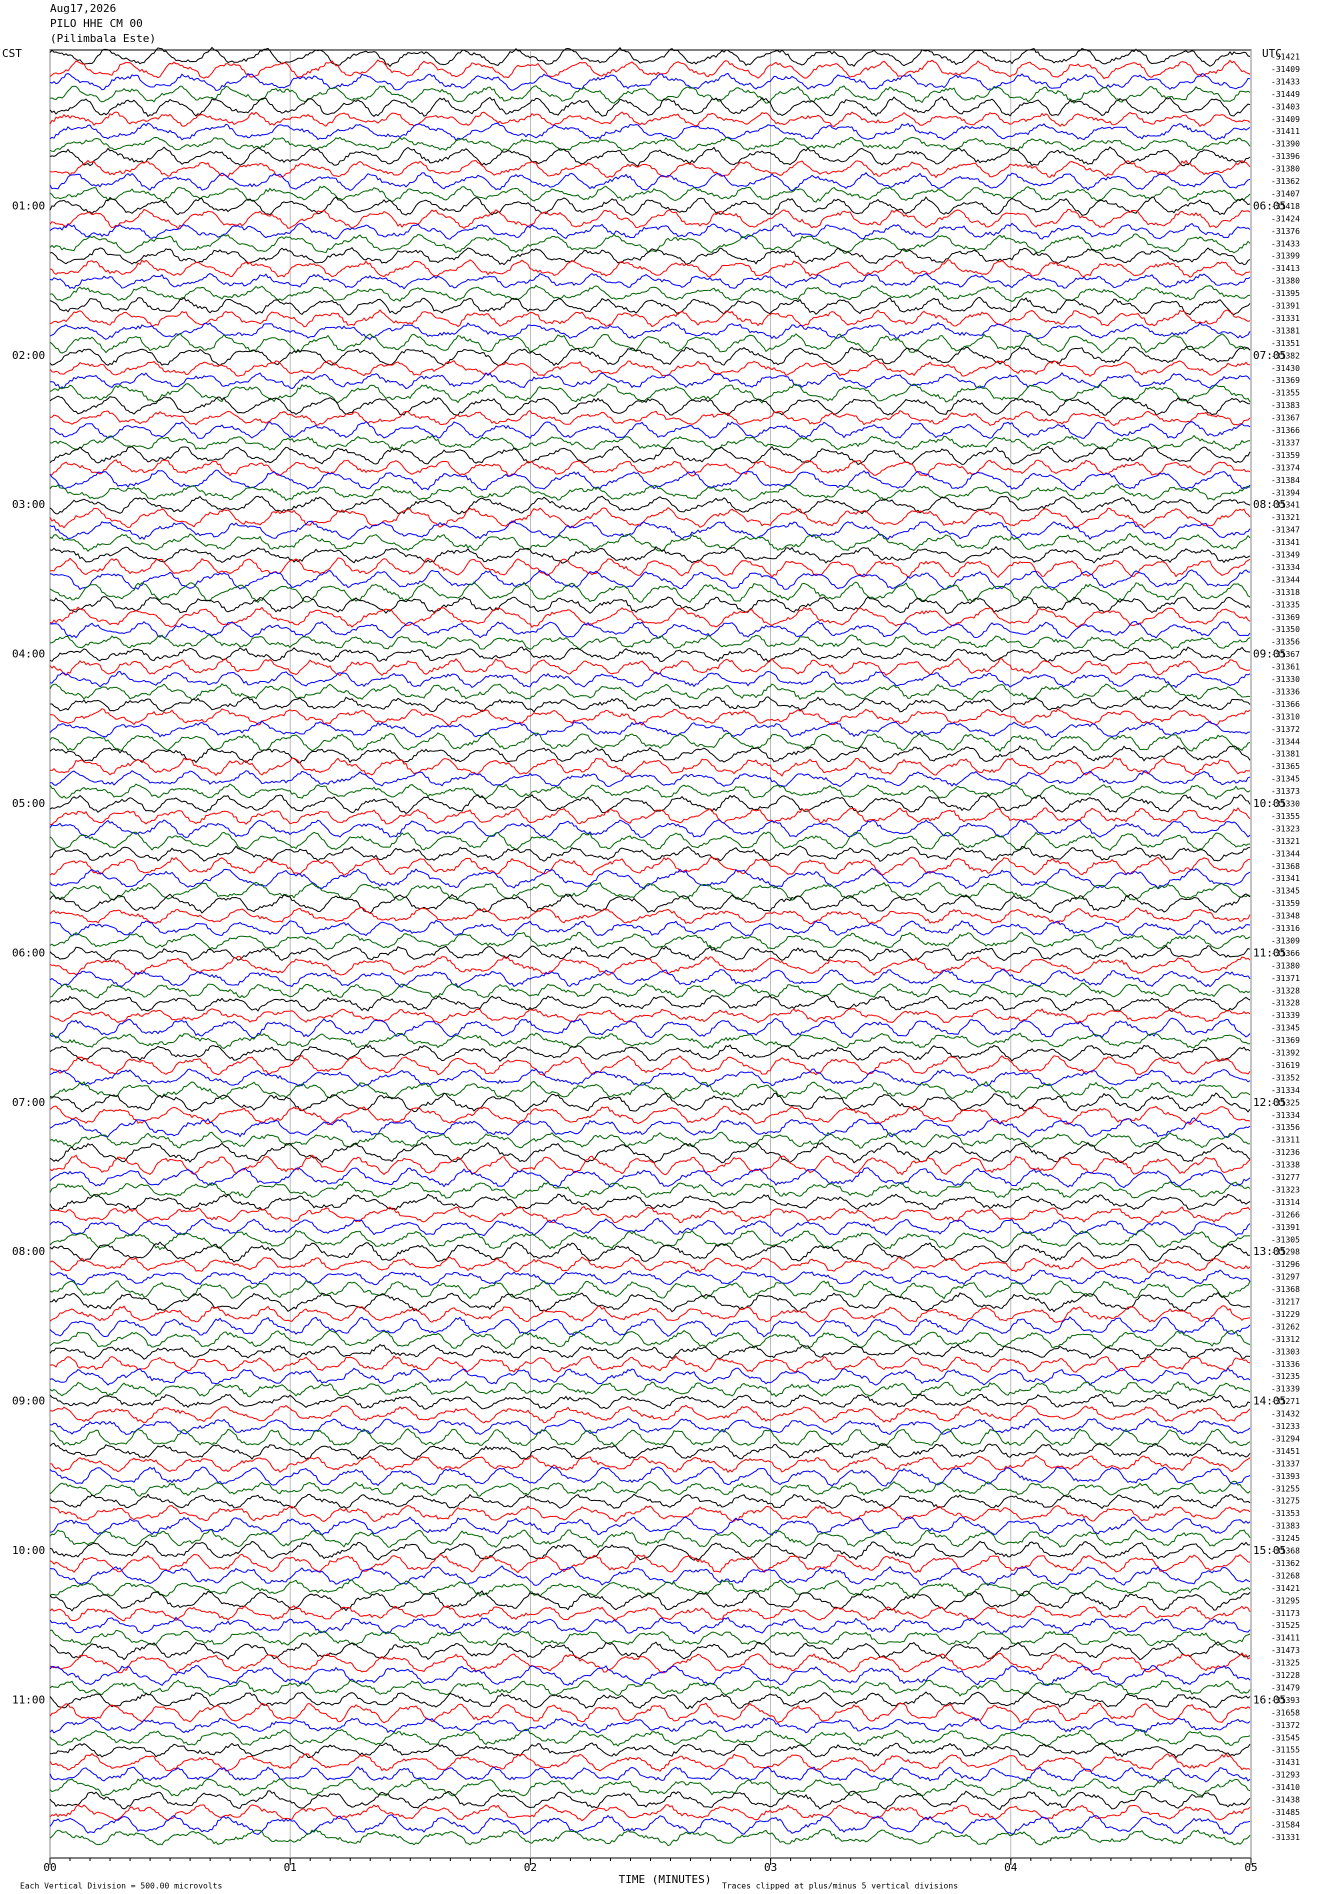 This screenshot has height=1894, width=1330. What do you see at coordinates (1285, 1762) in the screenshot?
I see `trace-offset: -31431` at bounding box center [1285, 1762].